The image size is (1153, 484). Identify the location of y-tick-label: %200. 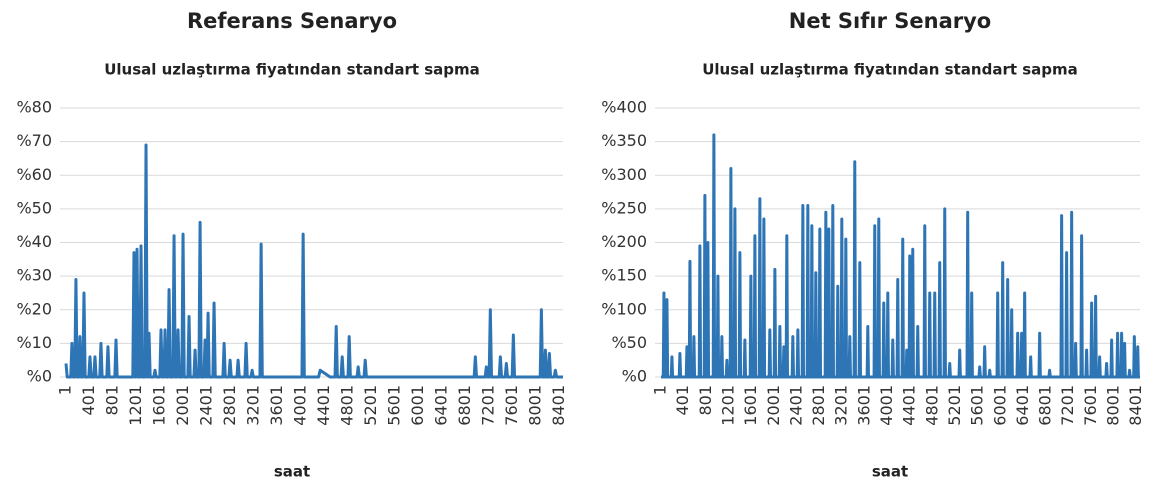
(624, 241).